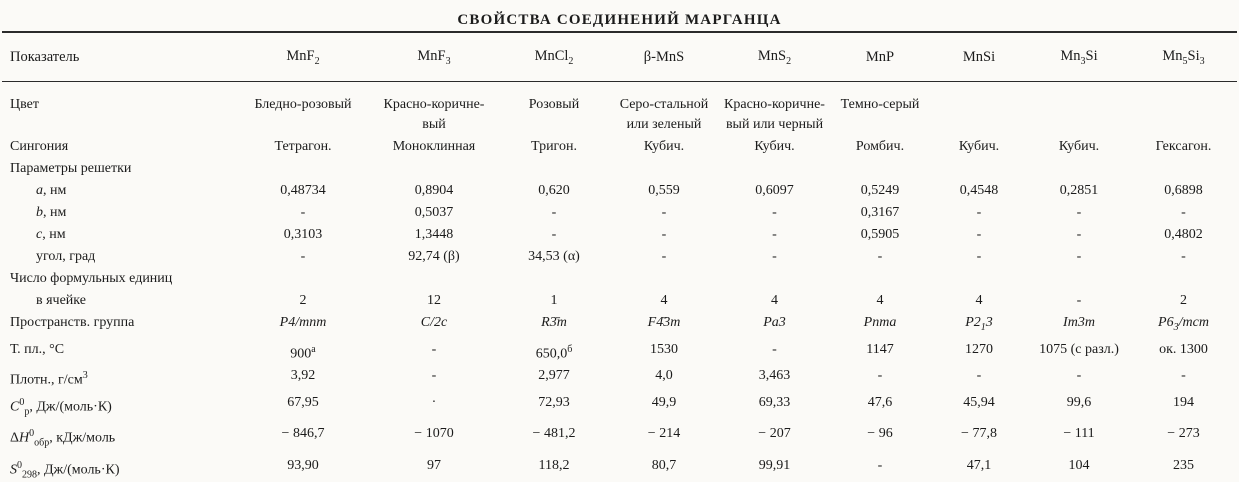 Image resolution: width=1239 pixels, height=482 pixels. I want to click on row-label: Параметры решетки, so click(71, 168).